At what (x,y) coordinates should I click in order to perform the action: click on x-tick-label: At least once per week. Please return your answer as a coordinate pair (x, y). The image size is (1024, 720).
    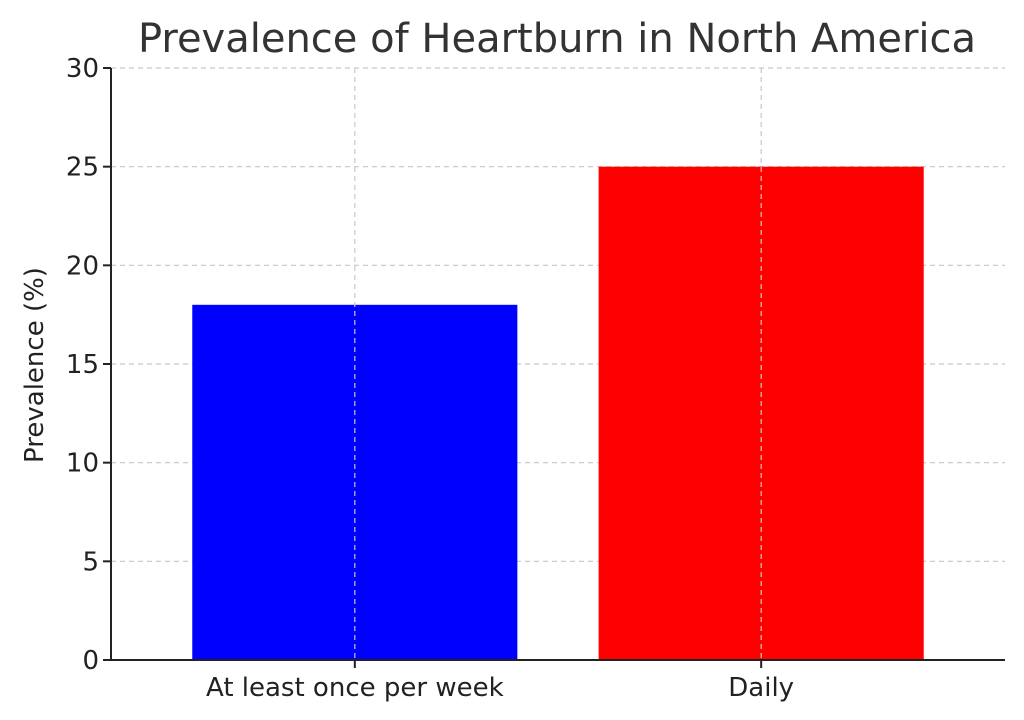
    Looking at the image, I should click on (355, 688).